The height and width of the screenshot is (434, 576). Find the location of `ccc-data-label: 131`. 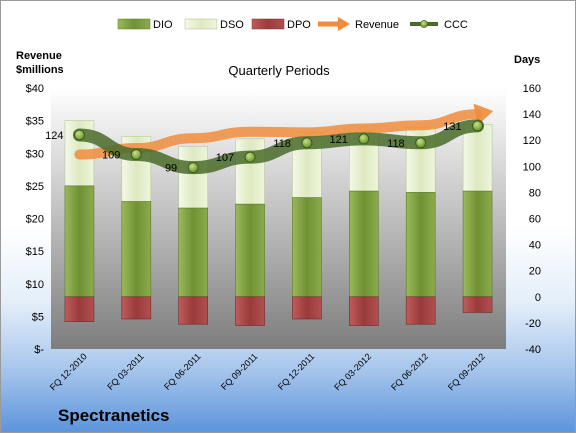

ccc-data-label: 131 is located at coordinates (452, 127).